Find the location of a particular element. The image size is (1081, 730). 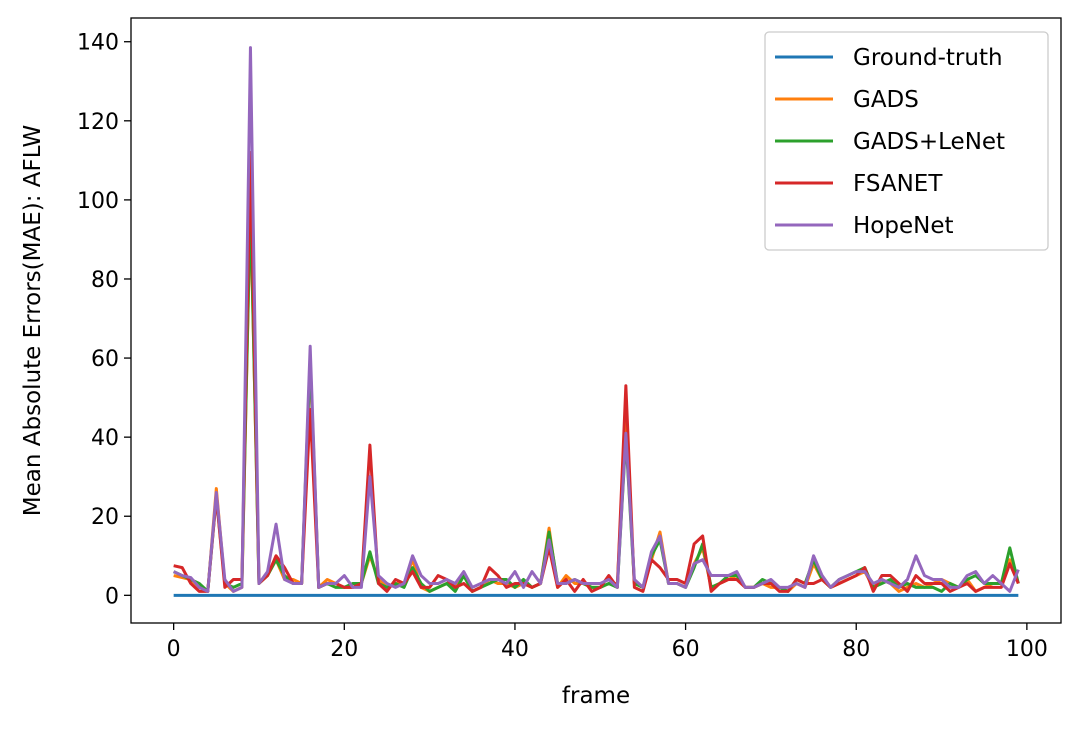

legend: Ground-truth GADS GADS+LeNet FSANET HopeNet is located at coordinates (906, 141).